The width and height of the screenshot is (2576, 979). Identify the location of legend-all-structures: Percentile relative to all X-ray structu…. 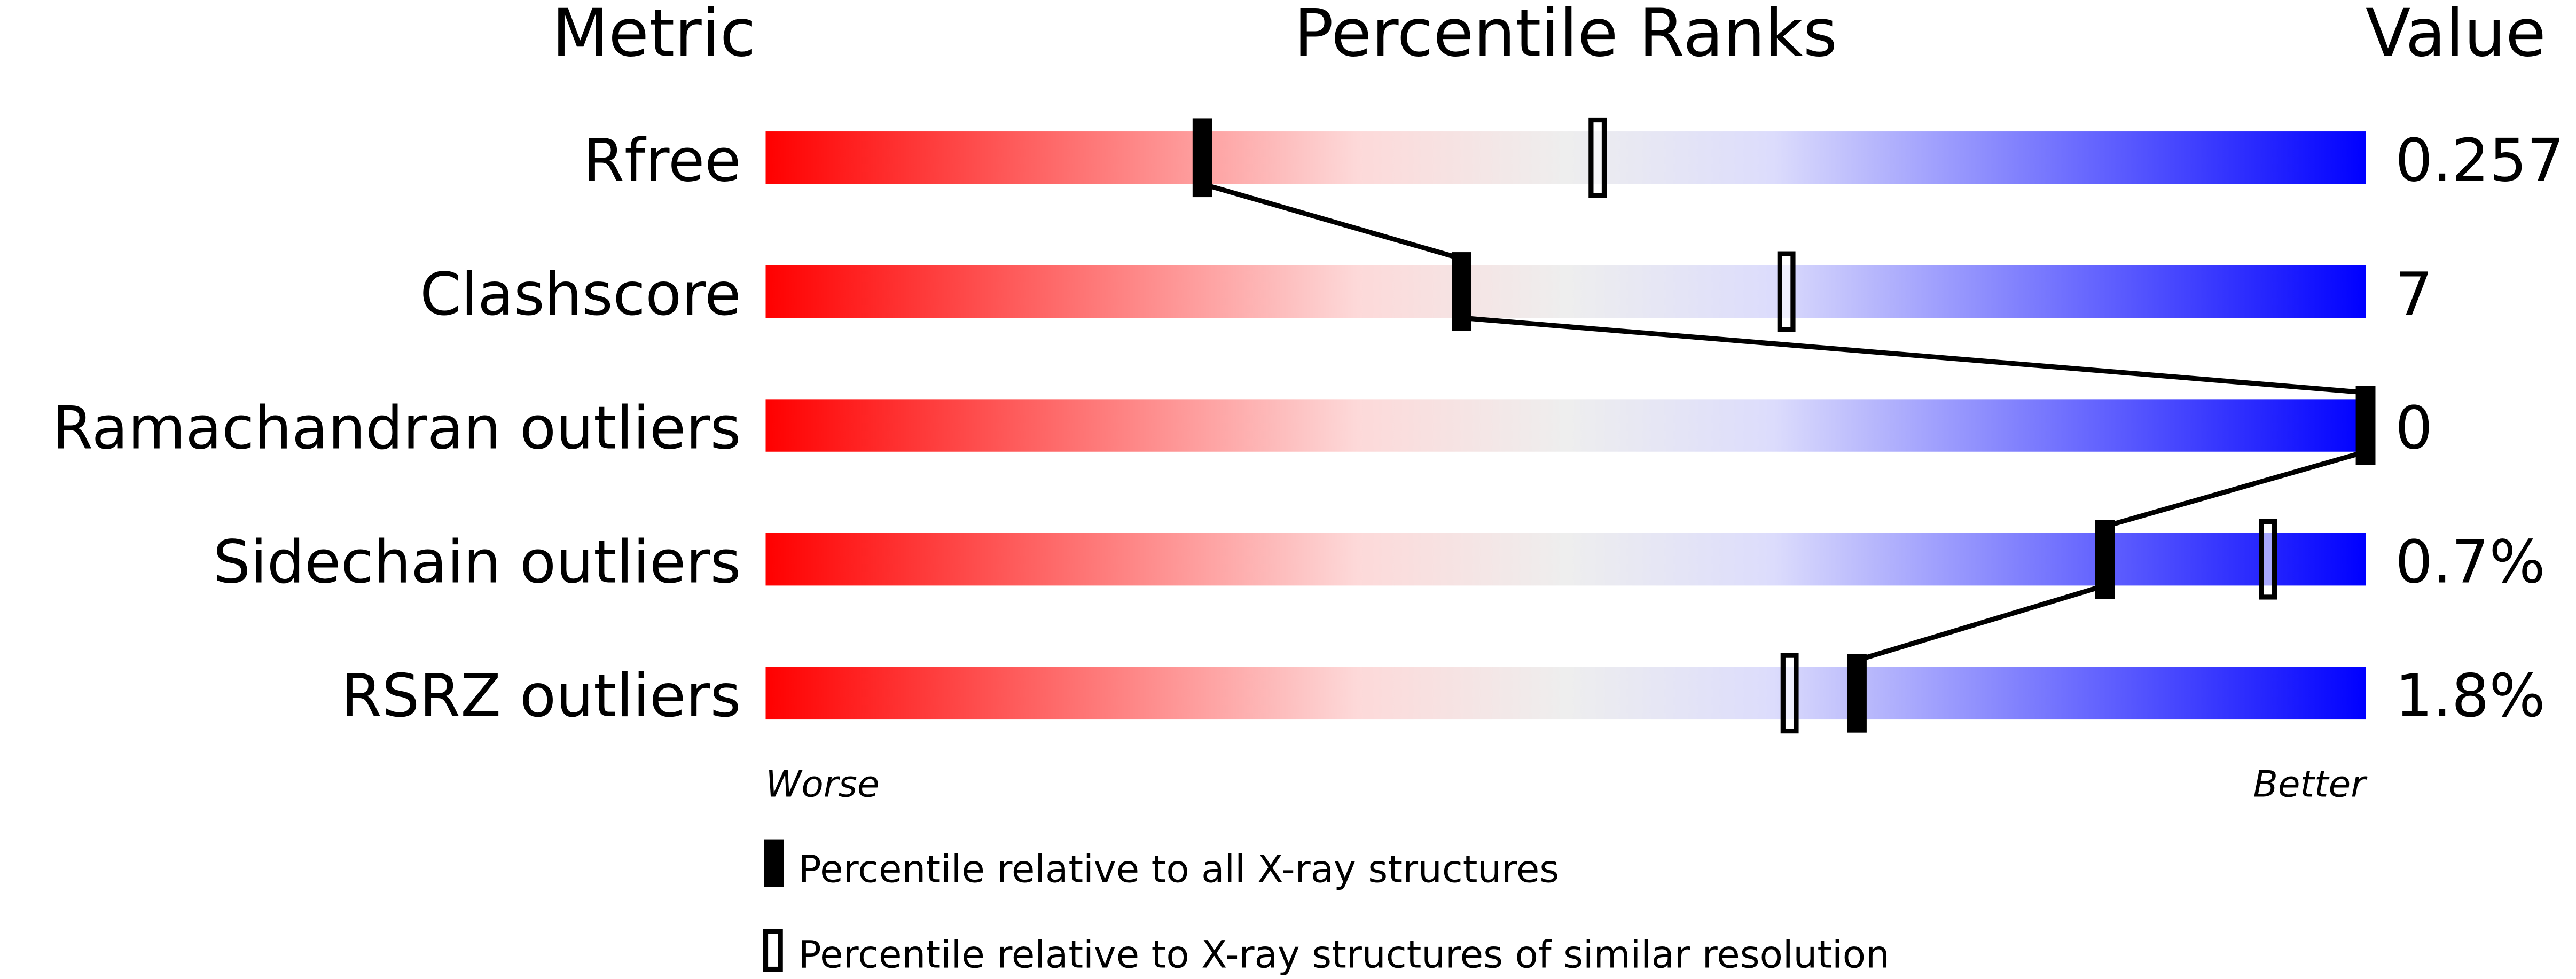
(1178, 869).